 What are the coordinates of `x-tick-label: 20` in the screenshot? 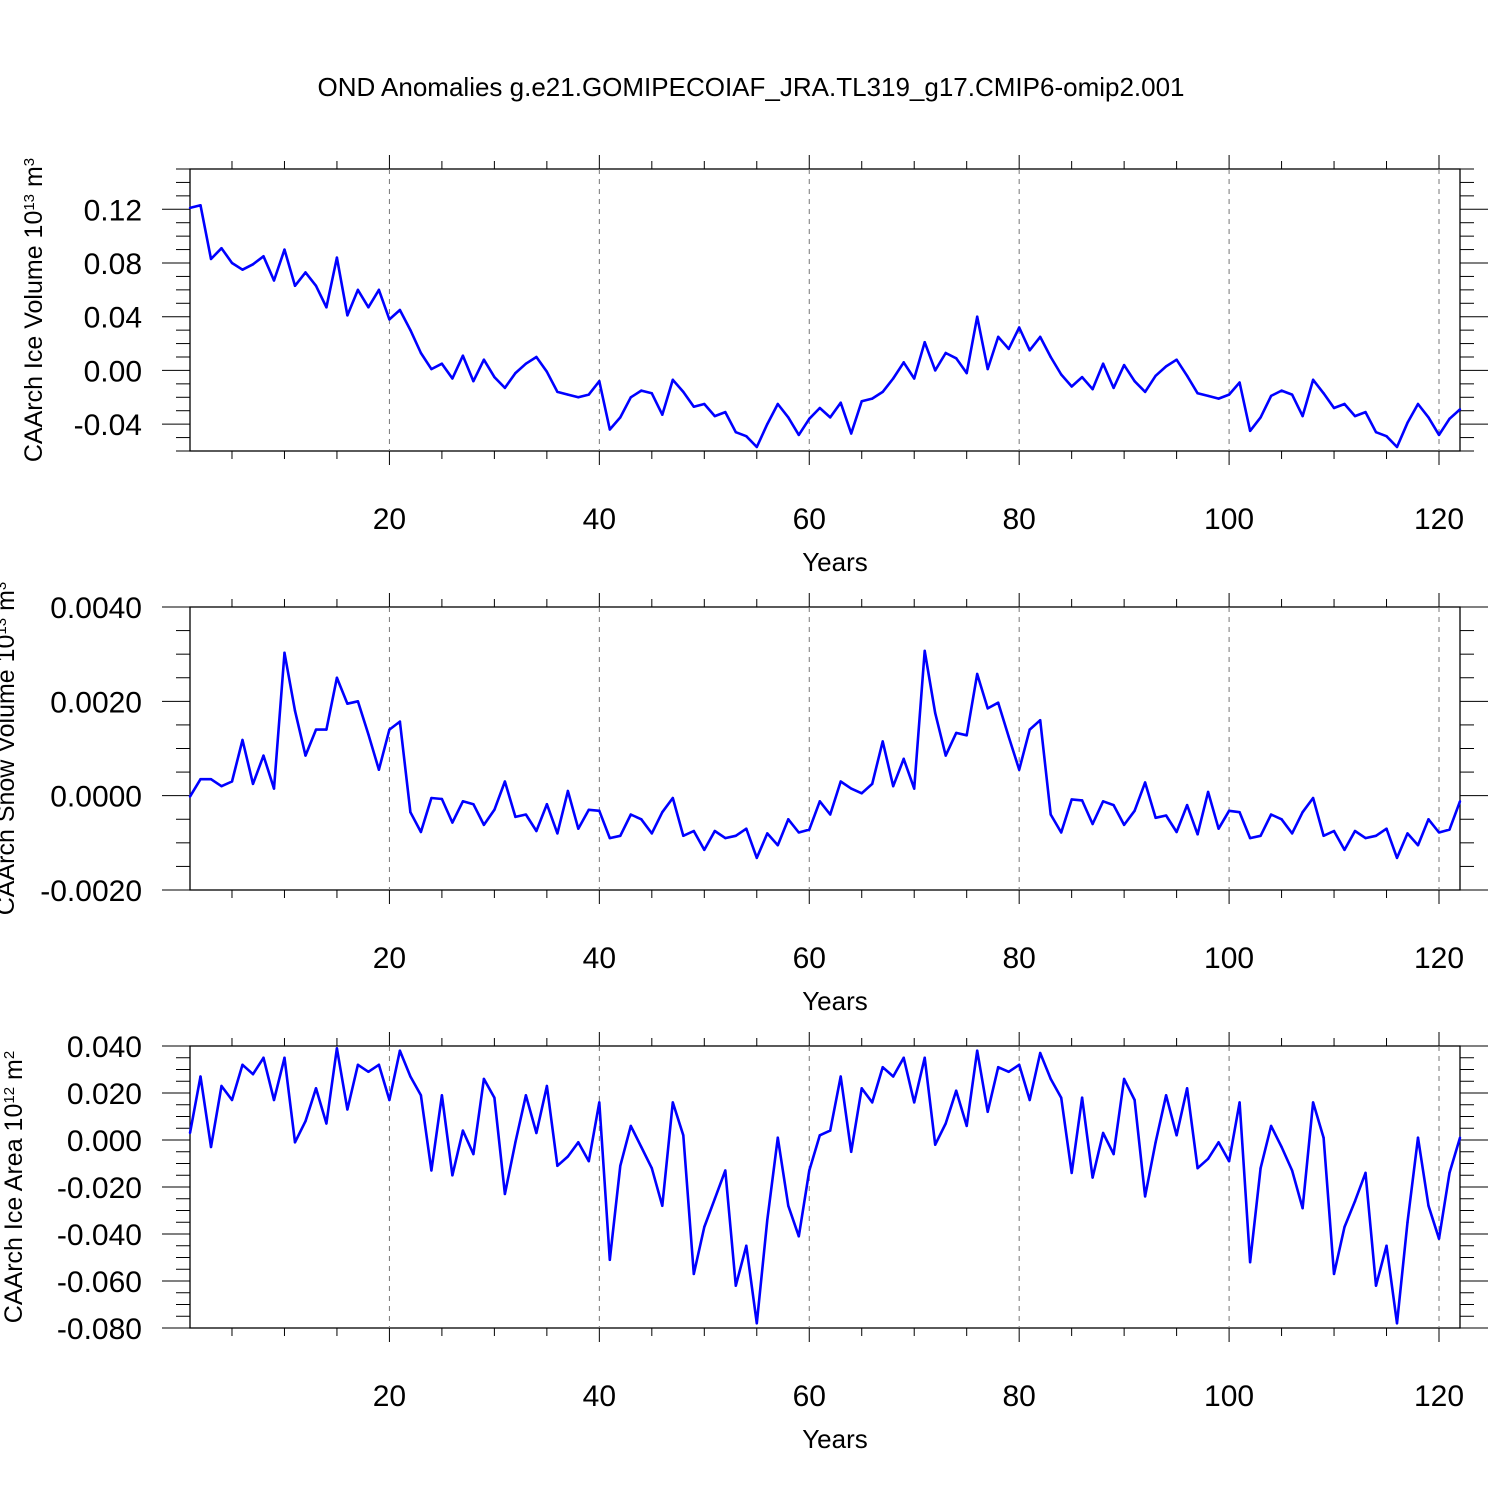 It's located at (389, 958).